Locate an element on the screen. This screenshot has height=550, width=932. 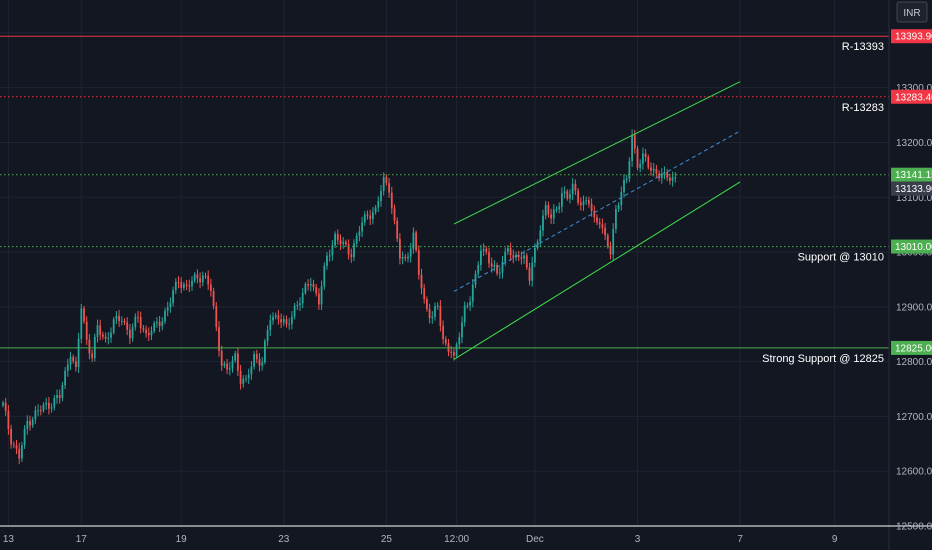
time-tick-label: Dec is located at coordinates (535, 539).